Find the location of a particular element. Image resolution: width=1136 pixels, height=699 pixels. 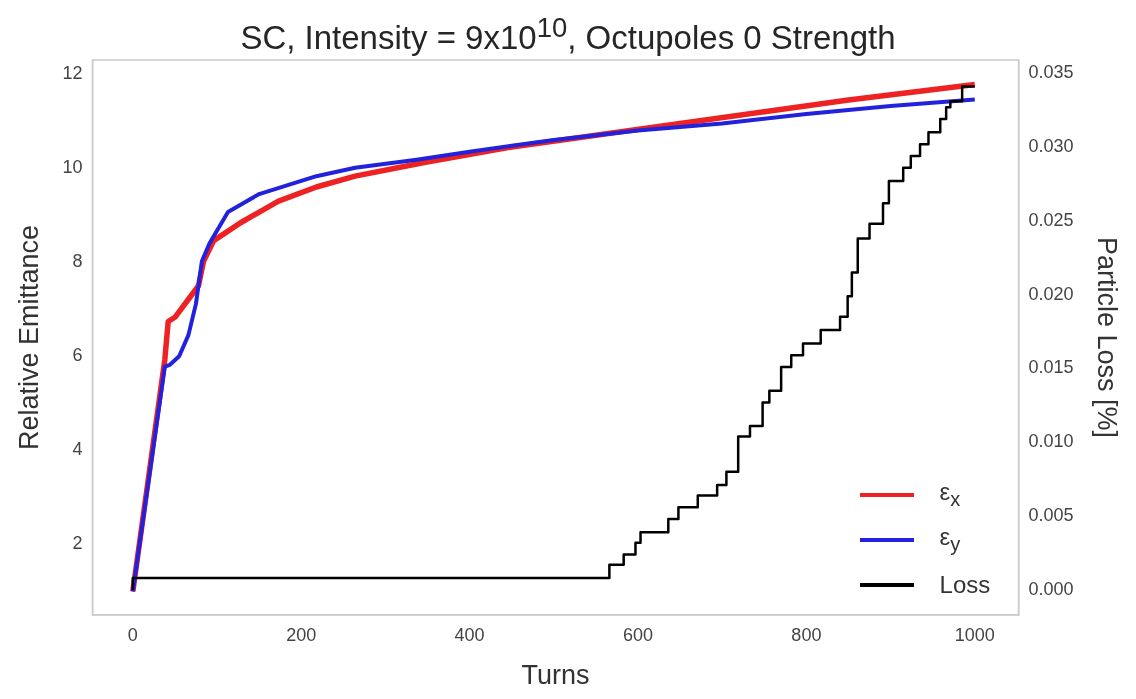

y2-tick-label: 0.030 is located at coordinates (1051, 146).